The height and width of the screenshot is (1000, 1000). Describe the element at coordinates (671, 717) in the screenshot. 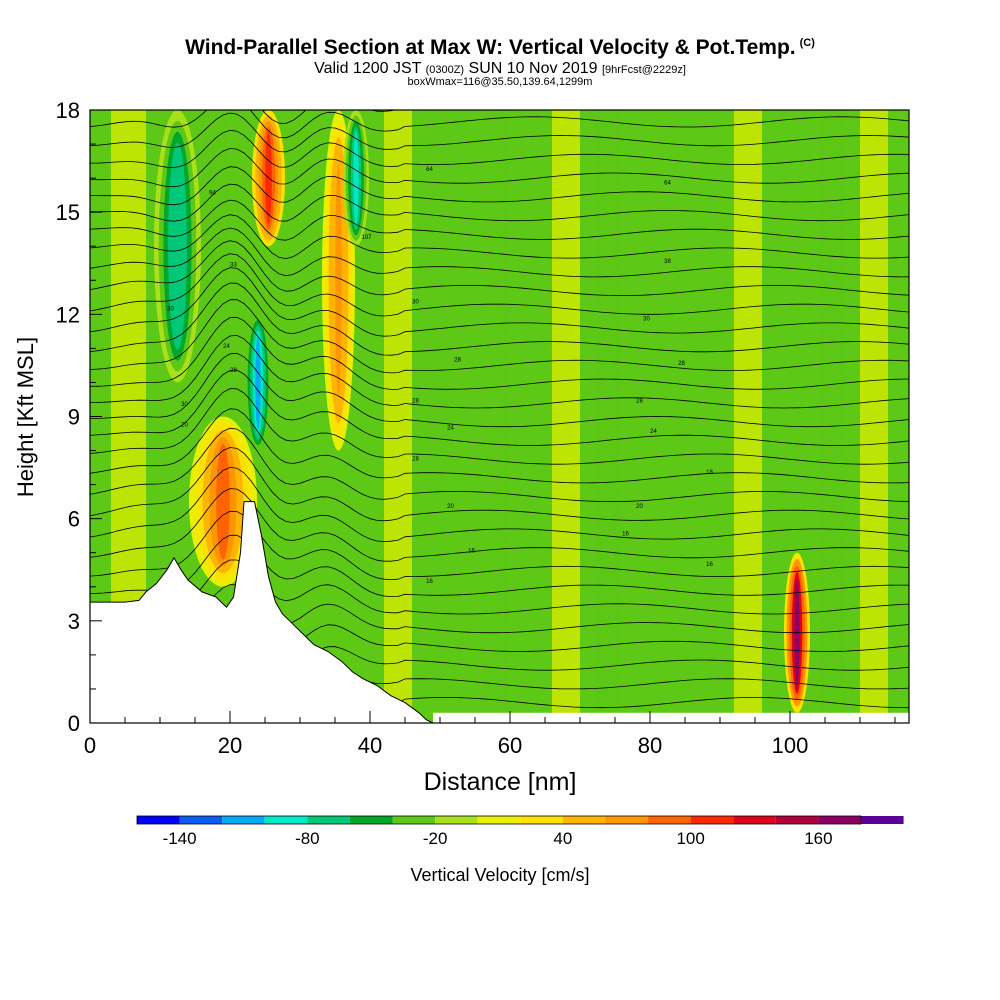

I see `ground-strip` at that location.